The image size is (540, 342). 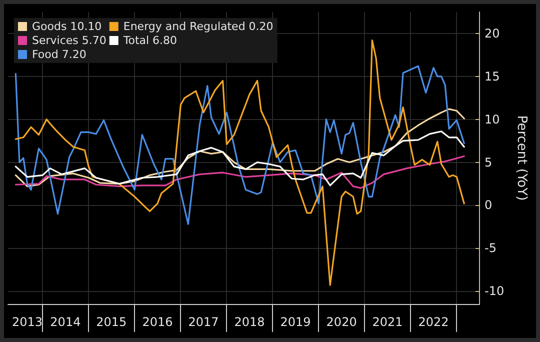 What do you see at coordinates (341, 322) in the screenshot?
I see `x-tick-label: 2020` at bounding box center [341, 322].